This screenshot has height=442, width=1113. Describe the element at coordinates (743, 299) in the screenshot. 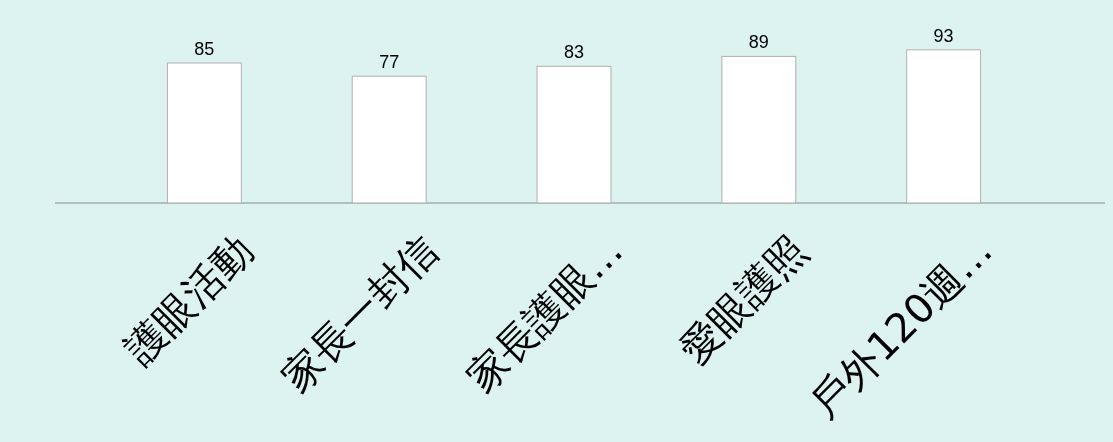

I see `x-tick-label: 愛眼護照` at that location.